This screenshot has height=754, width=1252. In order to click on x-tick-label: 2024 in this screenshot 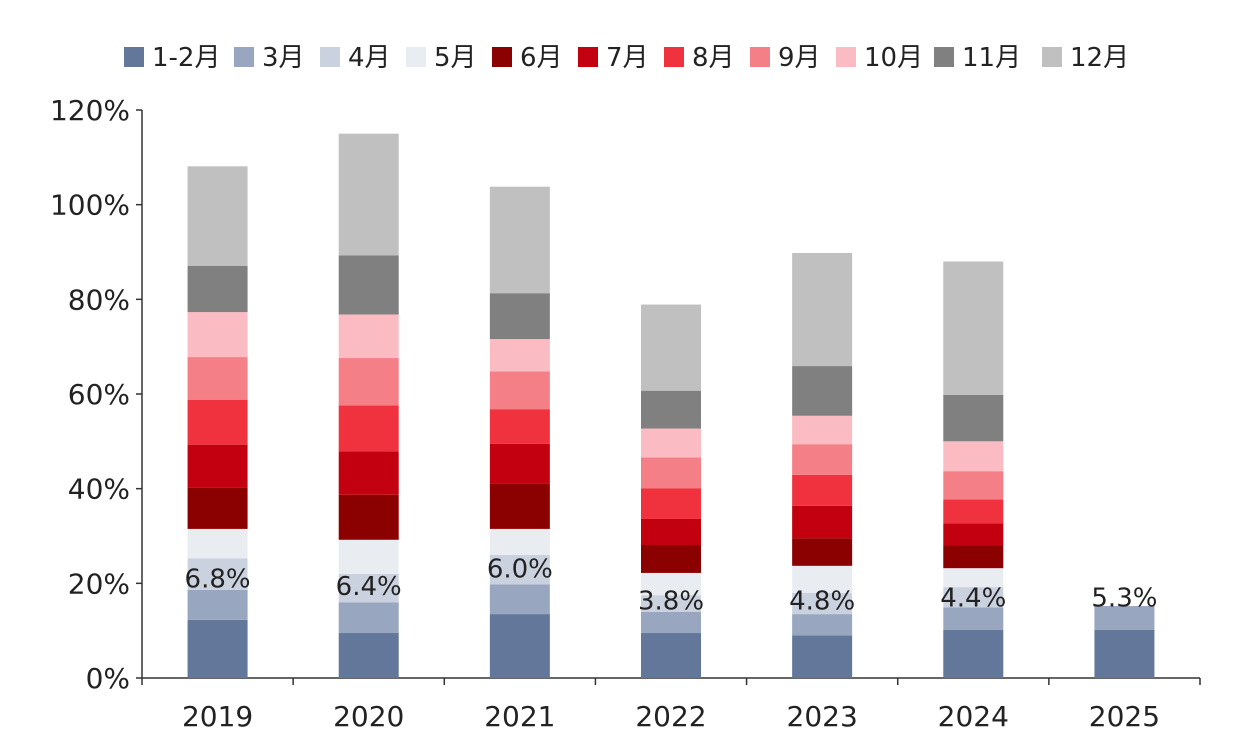, I will do `click(973, 716)`.